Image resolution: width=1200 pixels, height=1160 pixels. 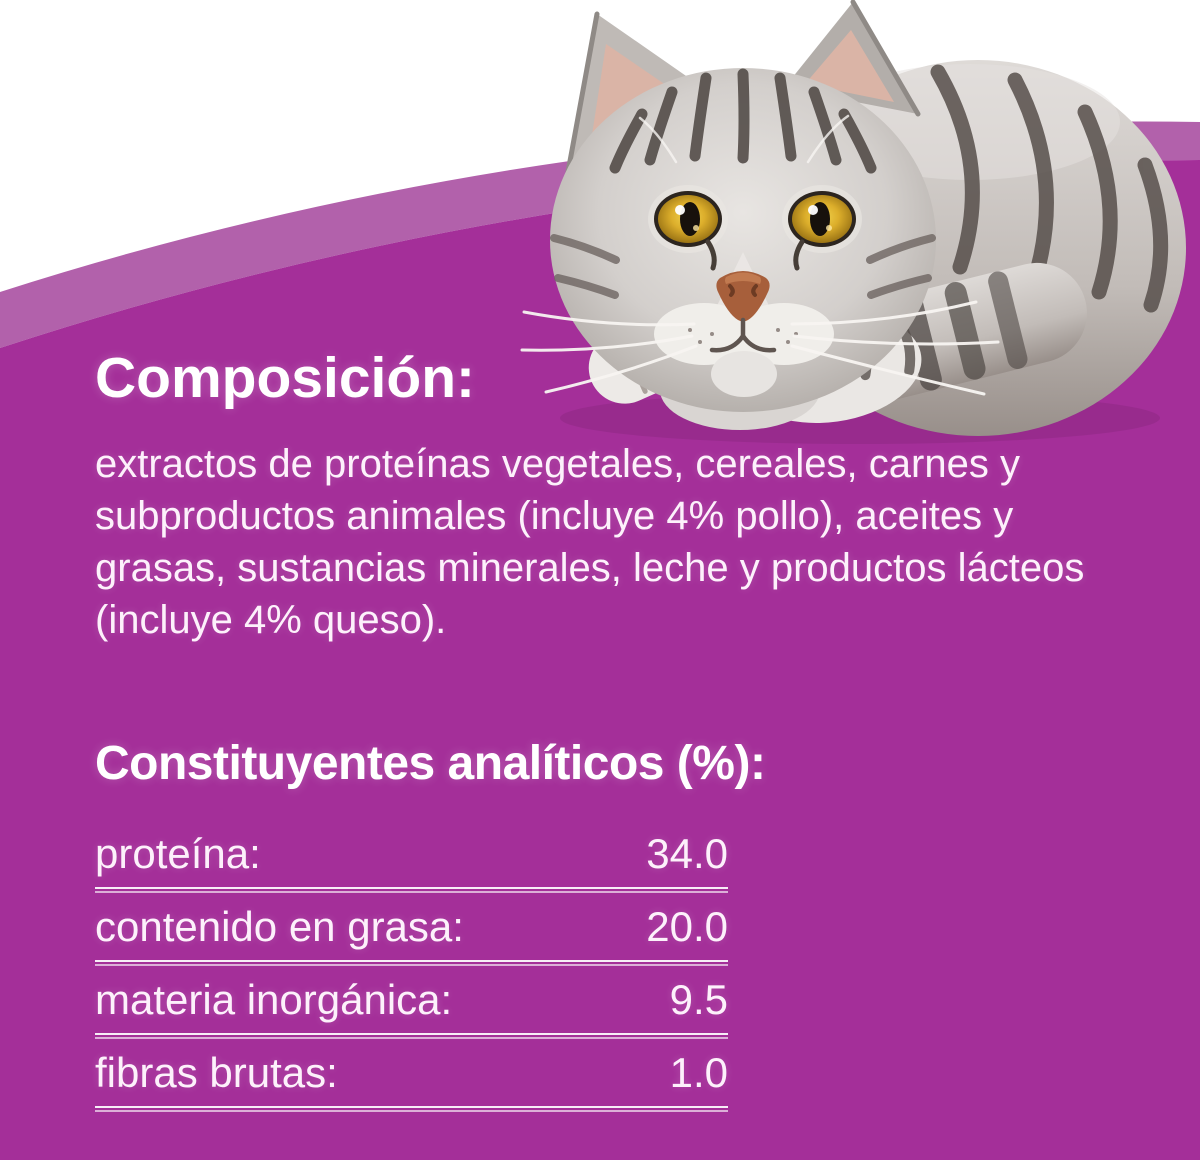 I want to click on cat-forehead-stripes, so click(x=743, y=121).